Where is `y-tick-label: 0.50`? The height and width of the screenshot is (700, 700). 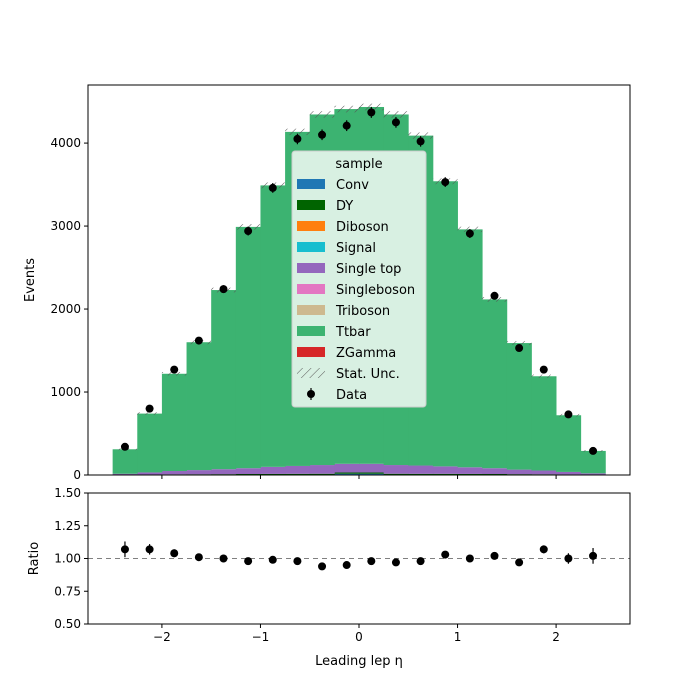
y-tick-label: 0.50 is located at coordinates (67, 624).